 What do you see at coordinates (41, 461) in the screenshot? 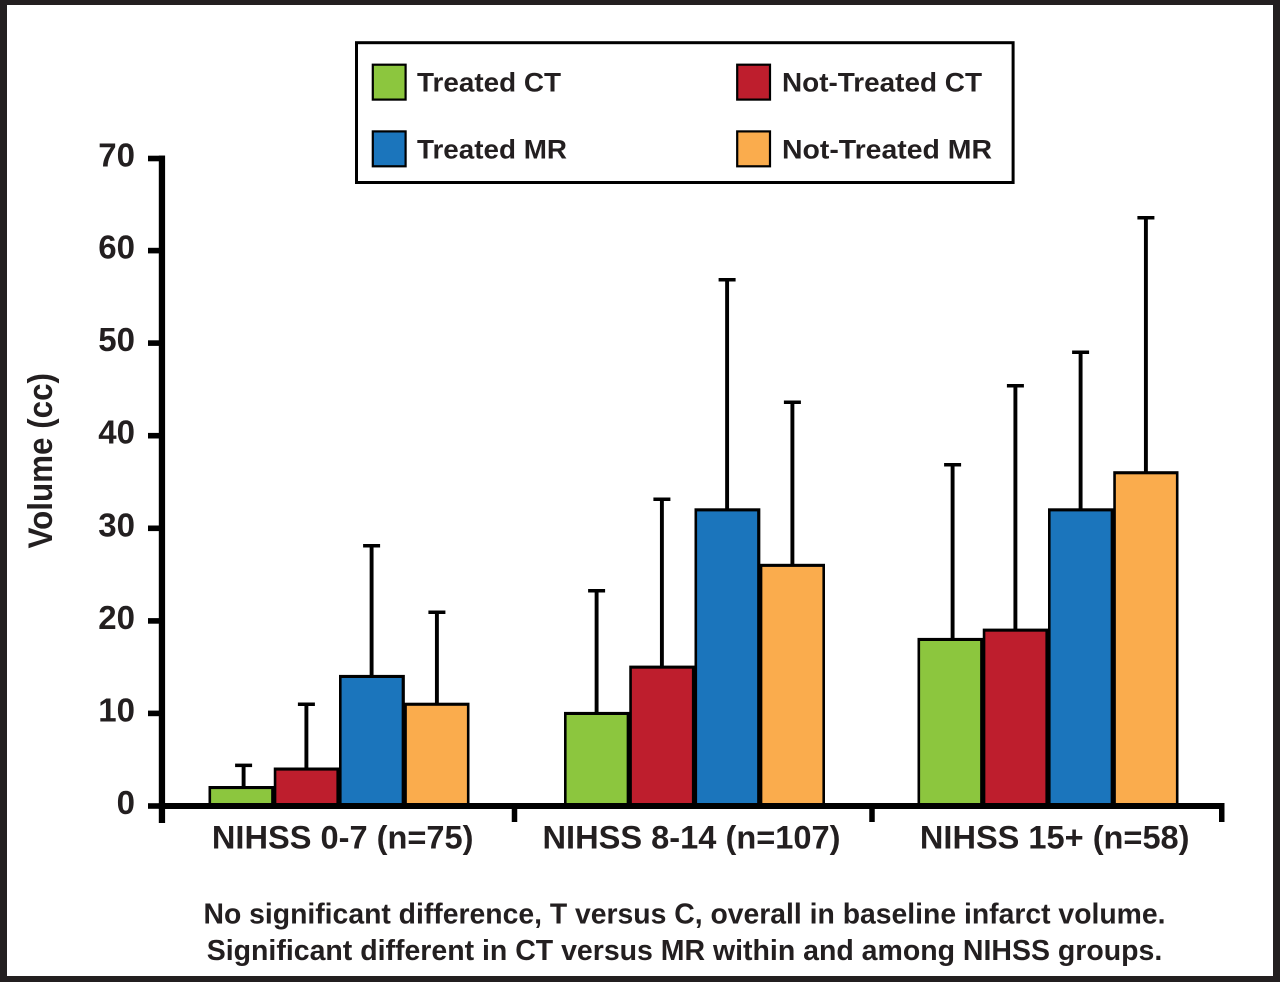
I see `svg-text: Volume (cc)` at bounding box center [41, 461].